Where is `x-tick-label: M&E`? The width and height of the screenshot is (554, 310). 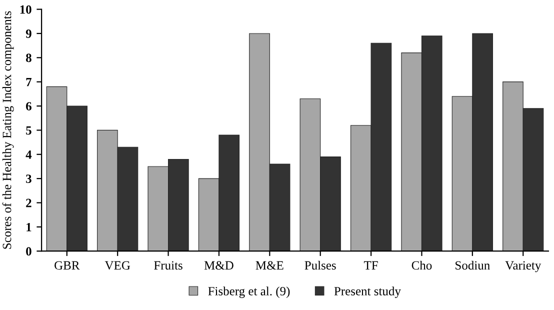 x-tick-label: M&E is located at coordinates (270, 265).